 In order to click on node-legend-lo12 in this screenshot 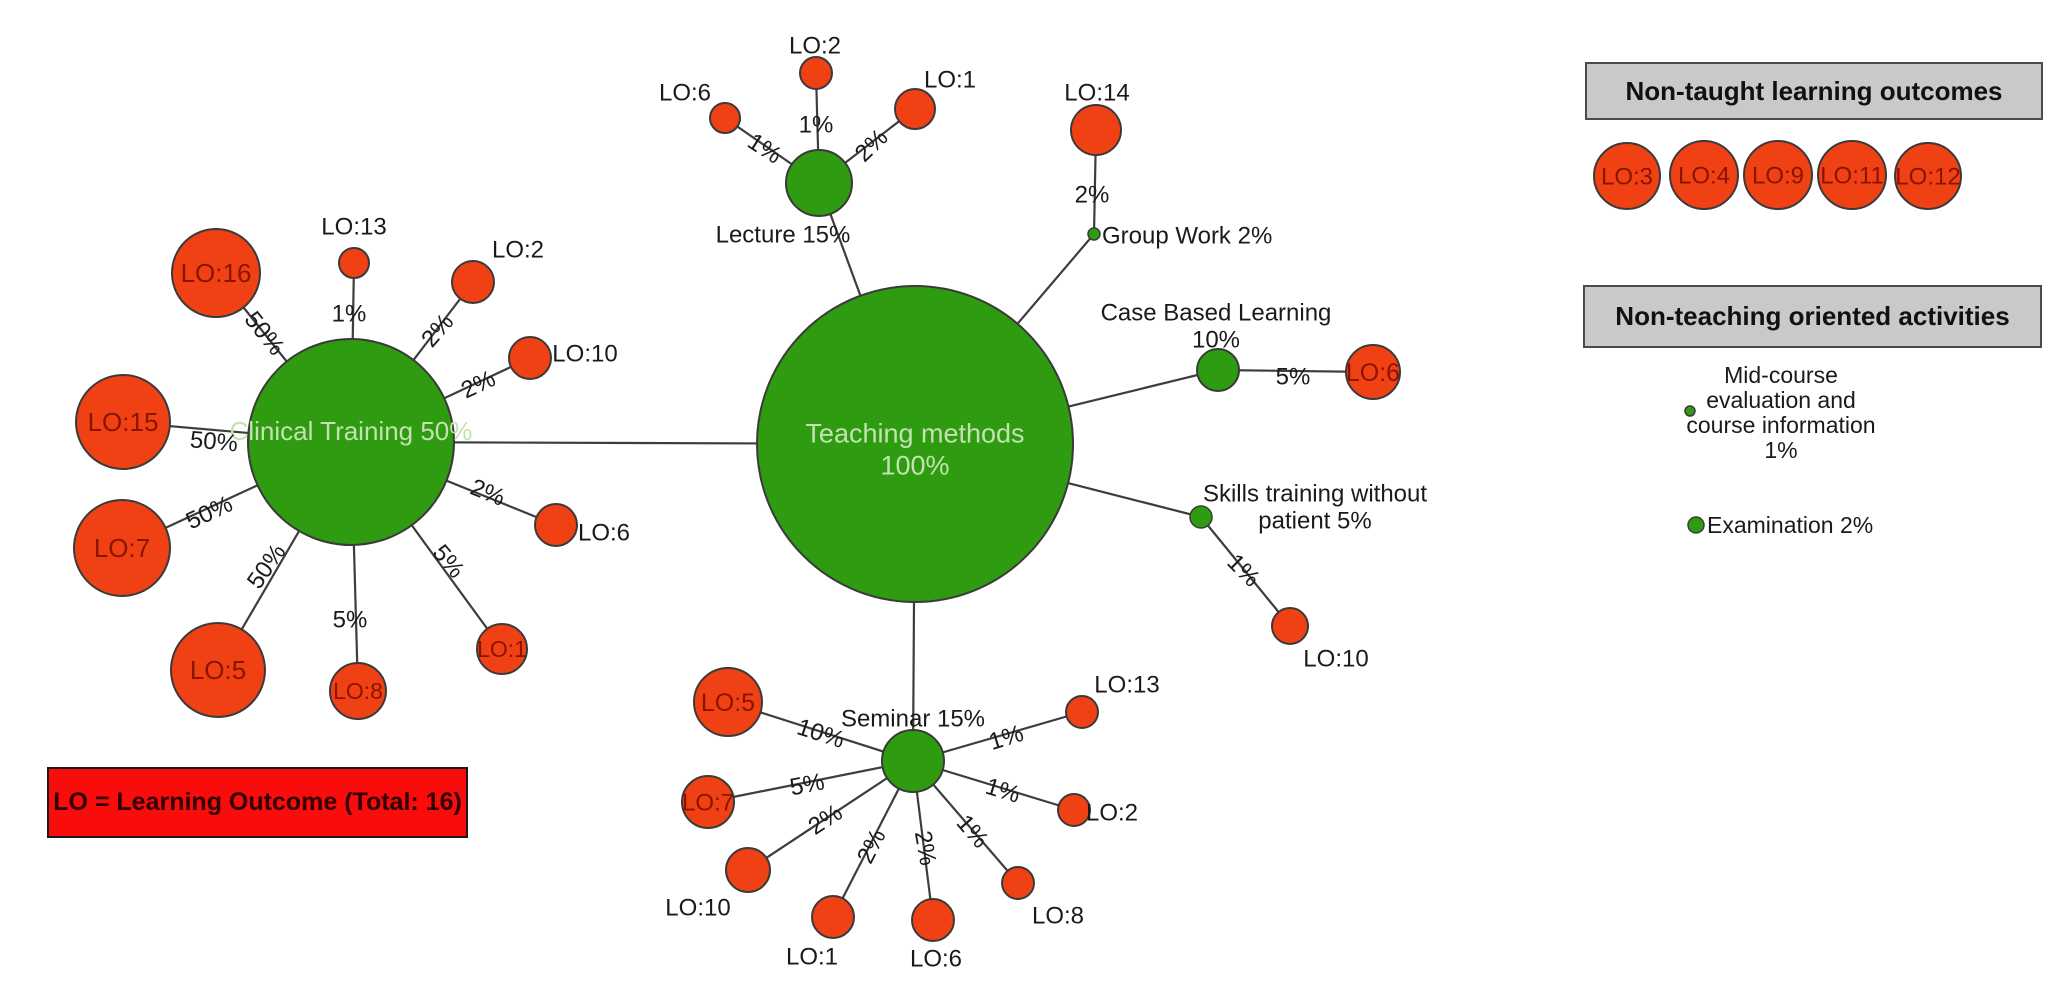, I will do `click(1928, 176)`.